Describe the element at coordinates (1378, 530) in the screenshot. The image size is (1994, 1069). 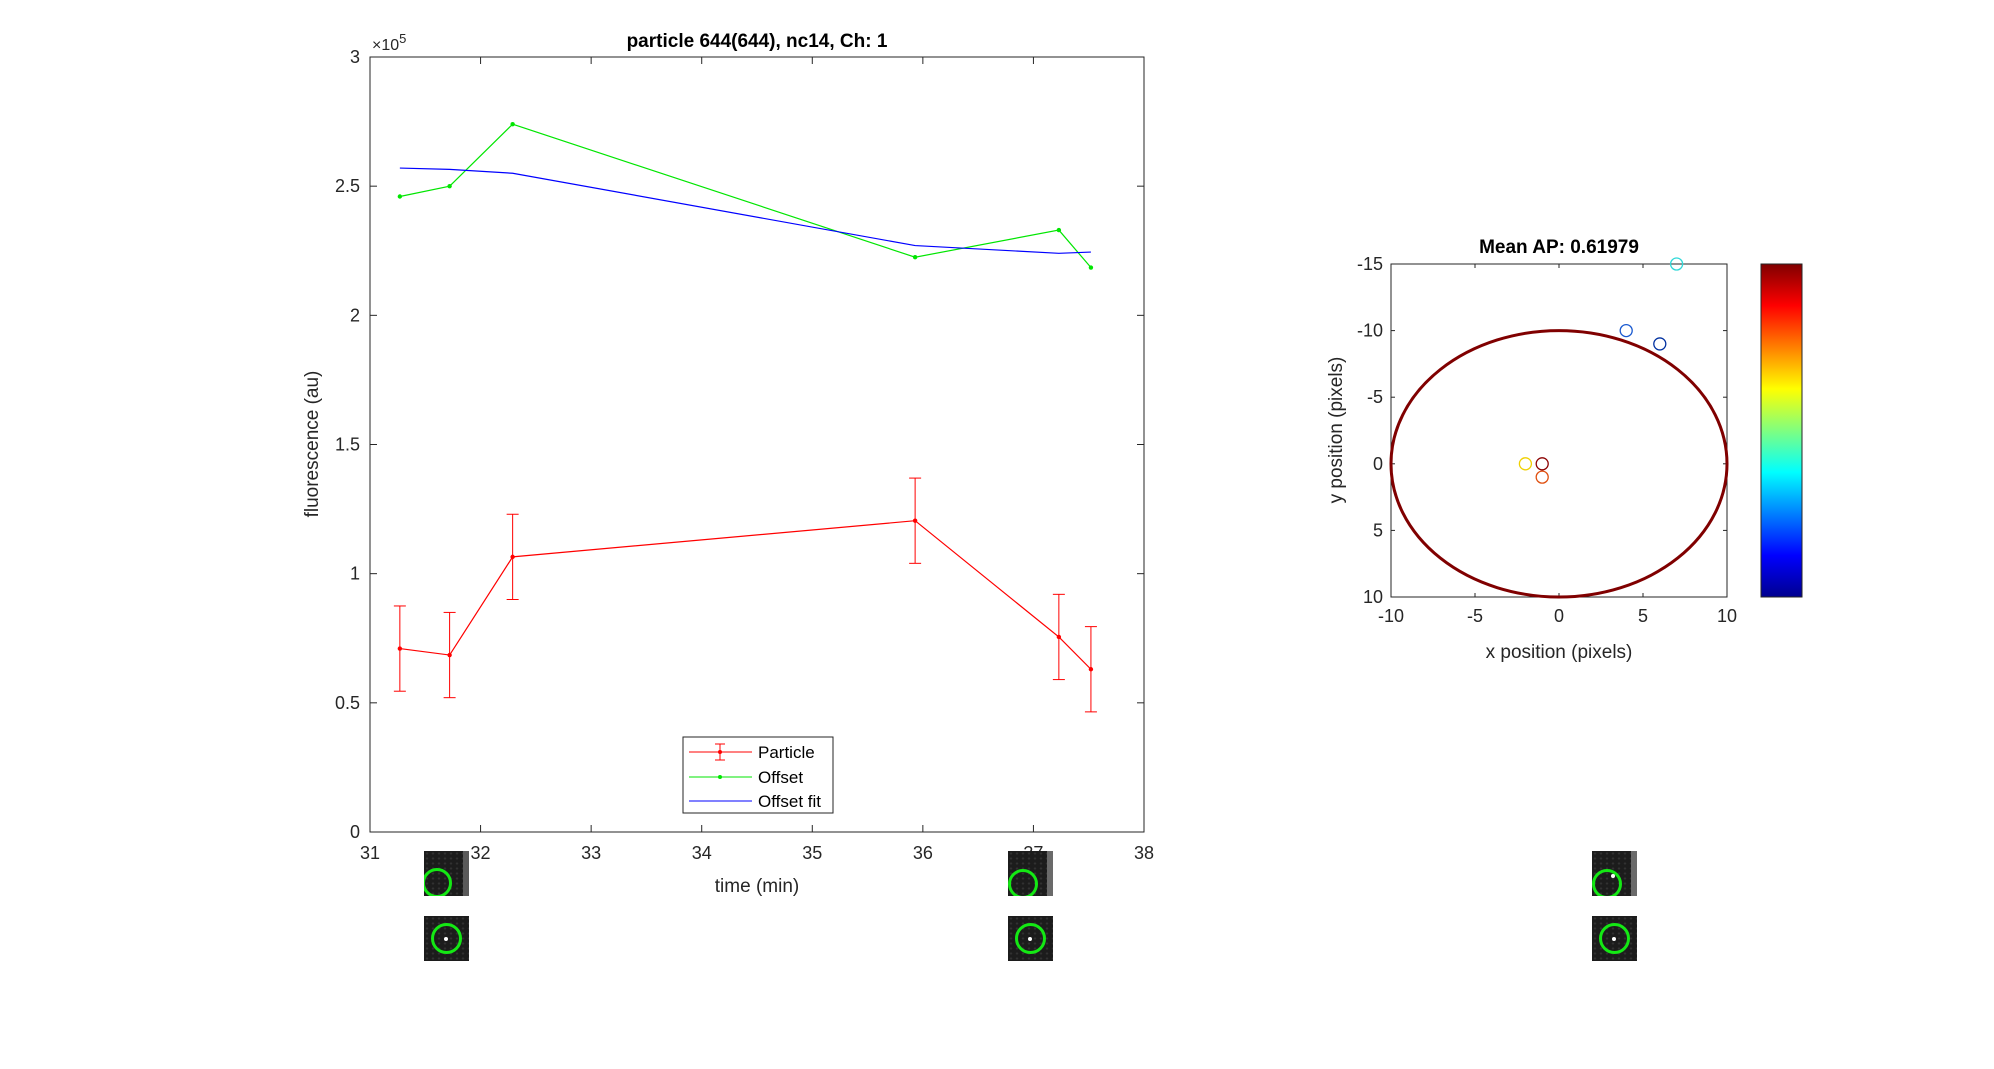
I see `y-tick-label: 5` at that location.